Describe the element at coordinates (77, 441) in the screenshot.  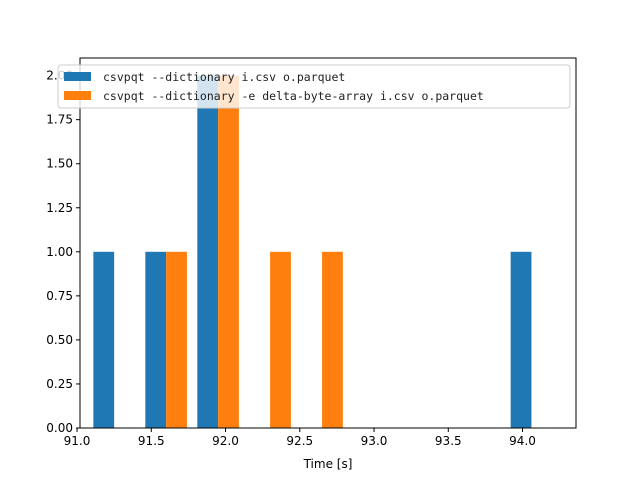
I see `x-tick-label: 91.0` at that location.